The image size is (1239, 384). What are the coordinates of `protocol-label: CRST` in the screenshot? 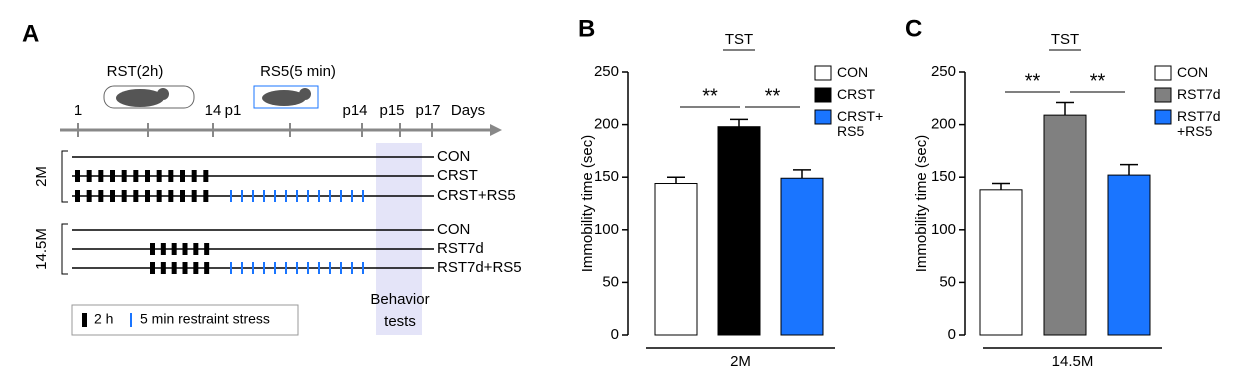 It's located at (457, 175).